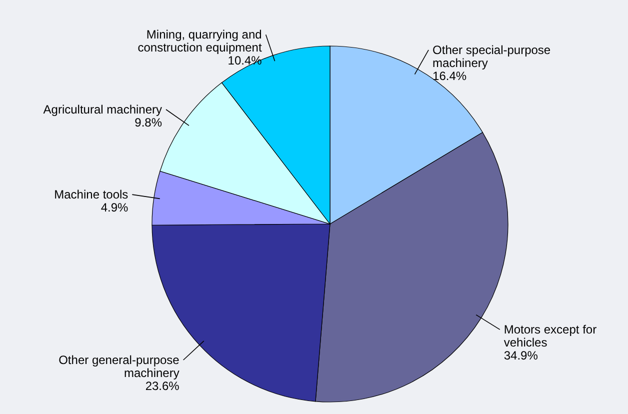 This screenshot has height=414, width=628. Describe the element at coordinates (91, 195) in the screenshot. I see `slice-label: Machine tools` at that location.